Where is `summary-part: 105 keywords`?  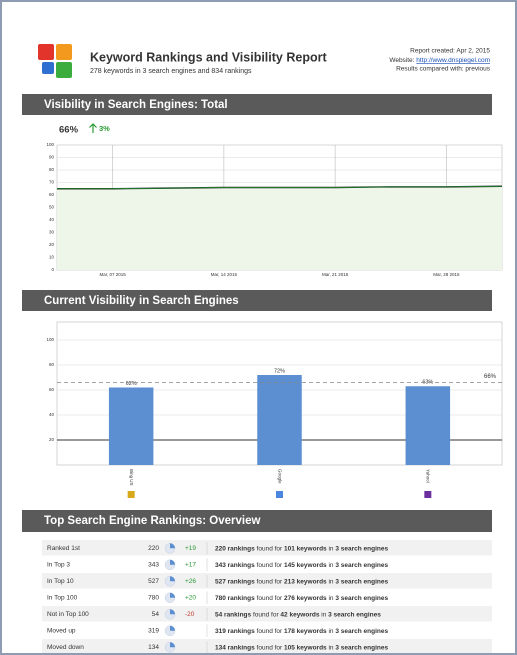
summary-part: 105 keywords is located at coordinates (305, 647).